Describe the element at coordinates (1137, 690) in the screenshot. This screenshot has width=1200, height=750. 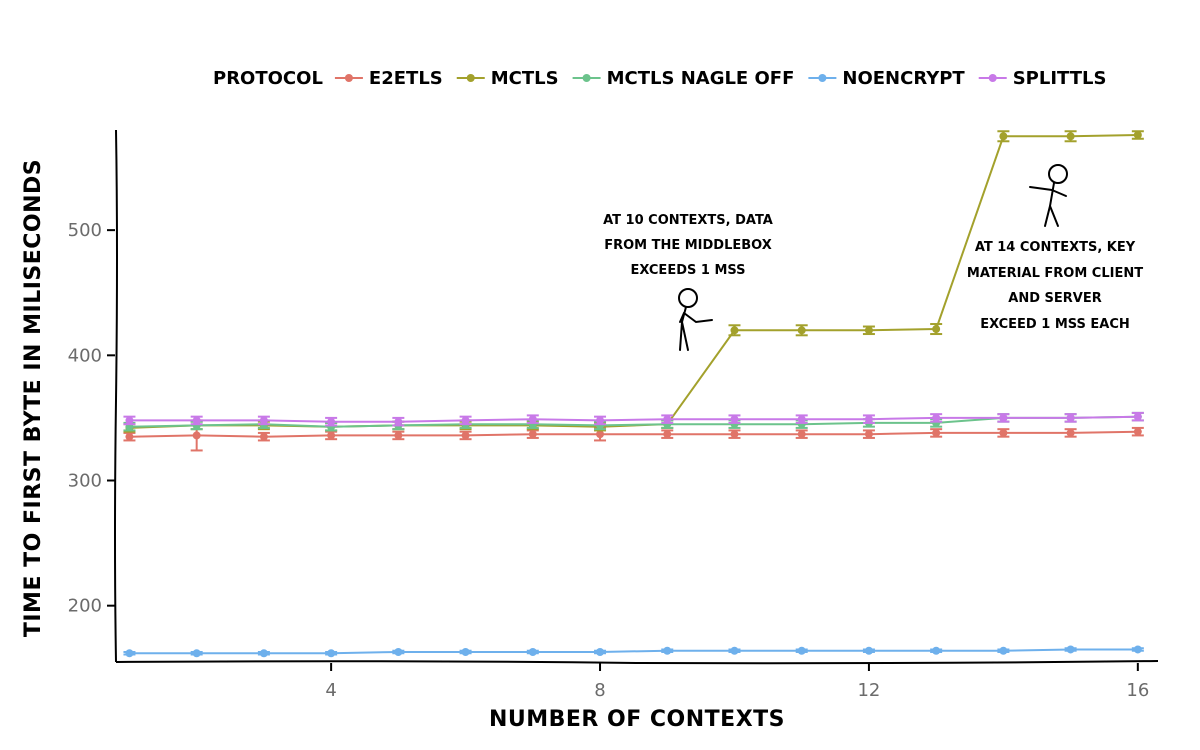
I see `x-tick-label: 16` at that location.